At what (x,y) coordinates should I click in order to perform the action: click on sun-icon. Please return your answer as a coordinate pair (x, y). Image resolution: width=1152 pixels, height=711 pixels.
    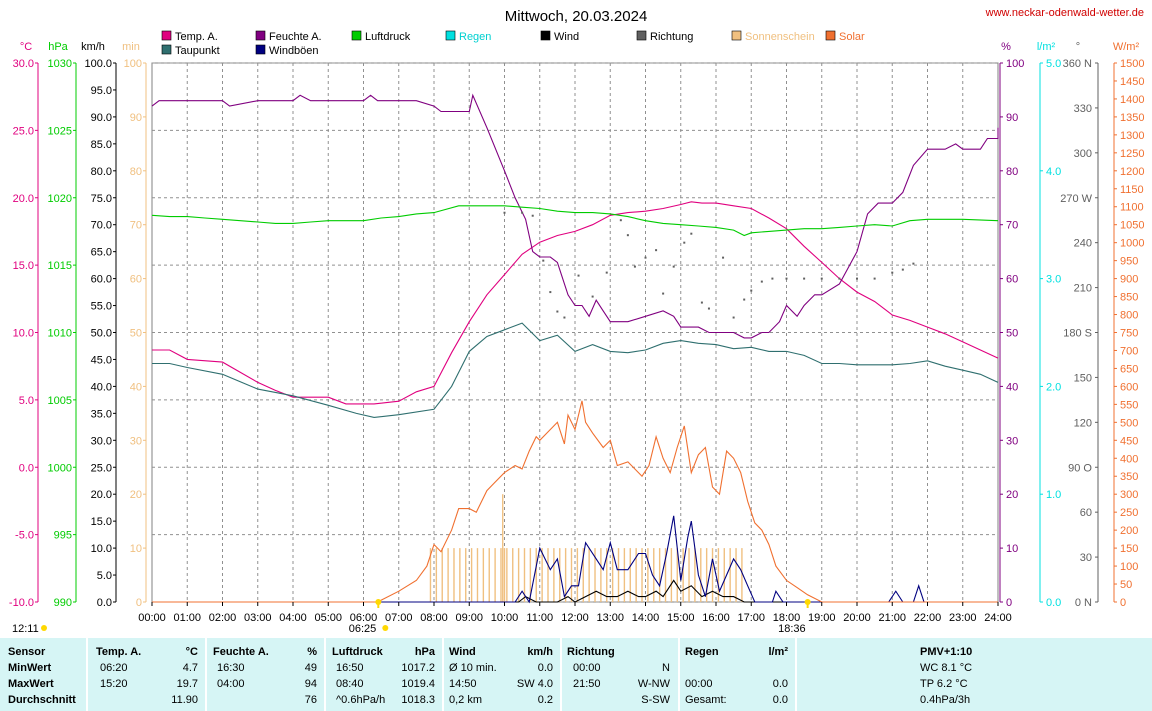
    Looking at the image, I should click on (44, 628).